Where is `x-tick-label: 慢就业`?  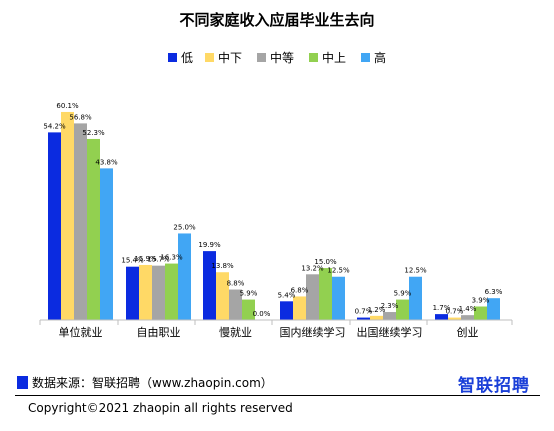 x-tick-label: 慢就业 is located at coordinates (235, 332).